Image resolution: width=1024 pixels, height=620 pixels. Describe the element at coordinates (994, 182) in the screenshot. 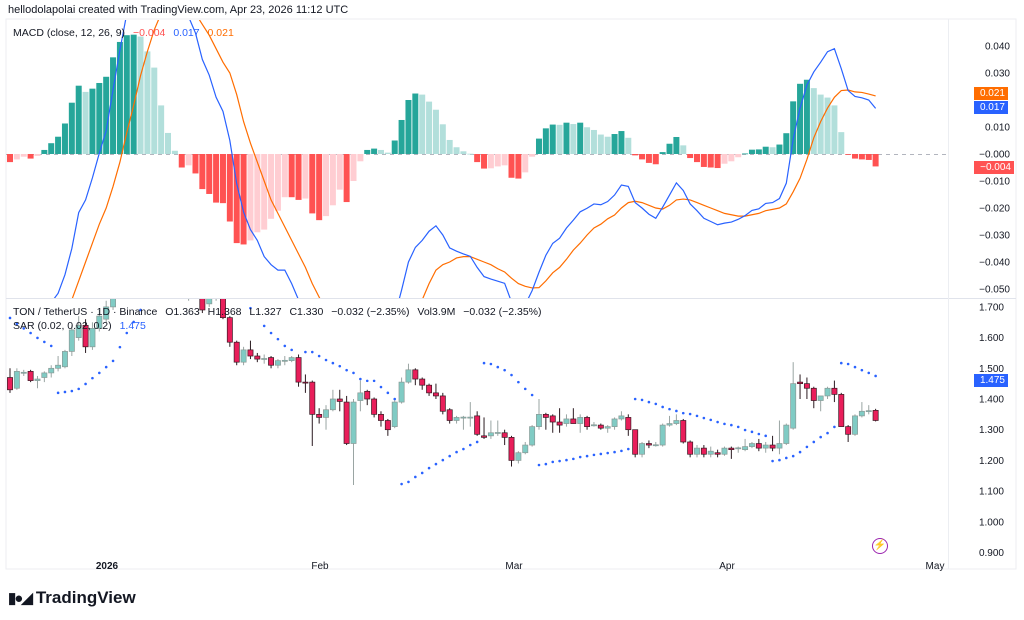

I see `macd-tick-label: −0.010` at that location.